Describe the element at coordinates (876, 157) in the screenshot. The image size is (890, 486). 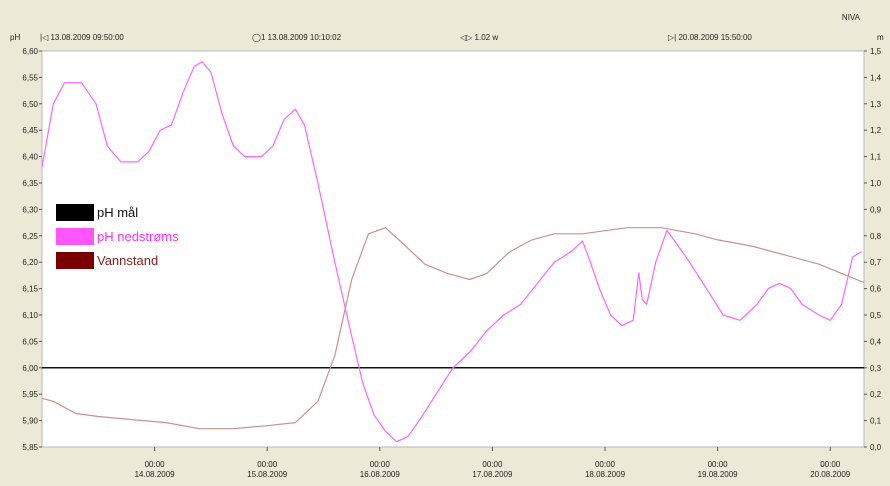
I see `right-tick-label: 1,1` at that location.